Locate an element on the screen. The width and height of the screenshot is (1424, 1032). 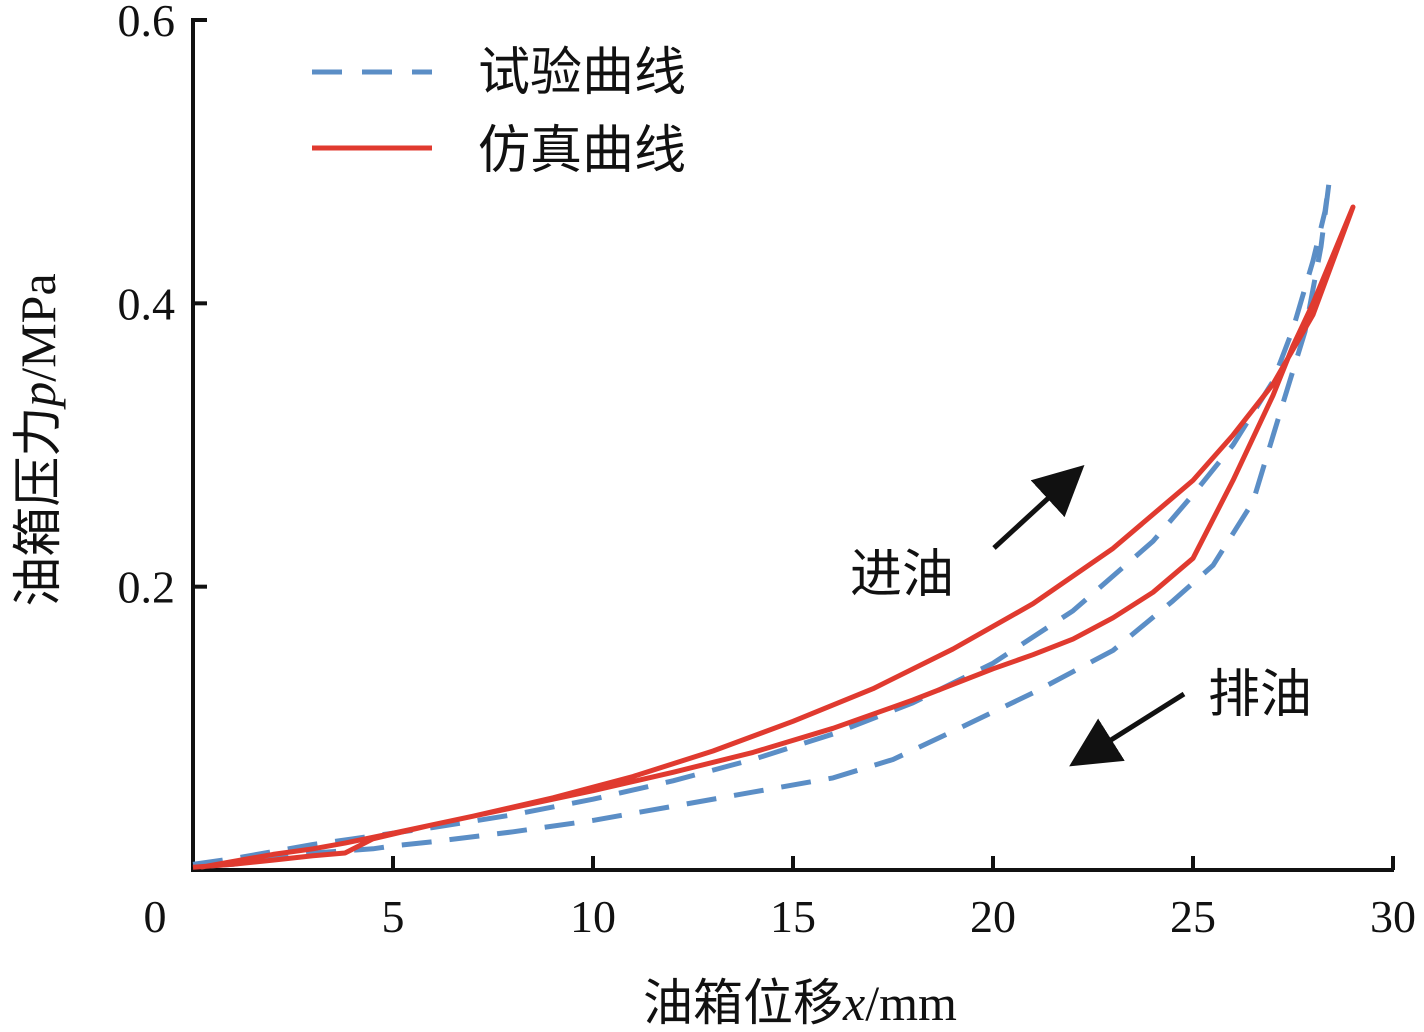
y-tick-label: 0.2 is located at coordinates (147, 587).